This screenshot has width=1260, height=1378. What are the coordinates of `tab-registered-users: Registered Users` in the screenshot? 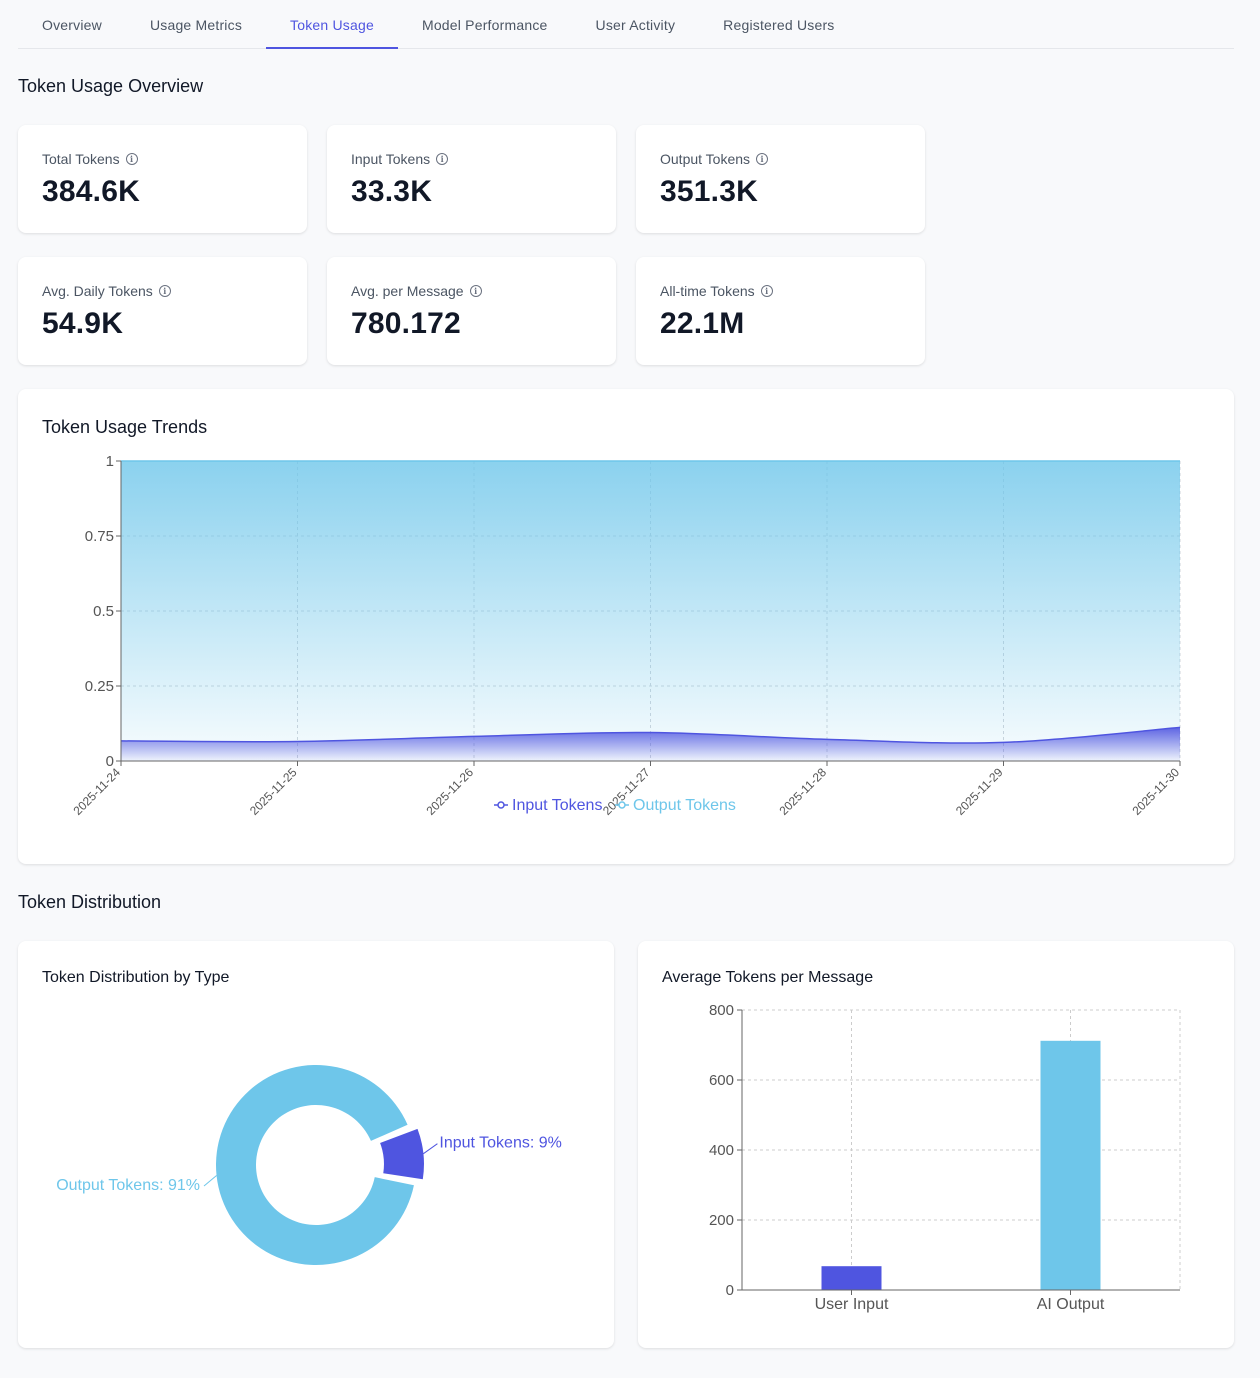 It's located at (779, 25).